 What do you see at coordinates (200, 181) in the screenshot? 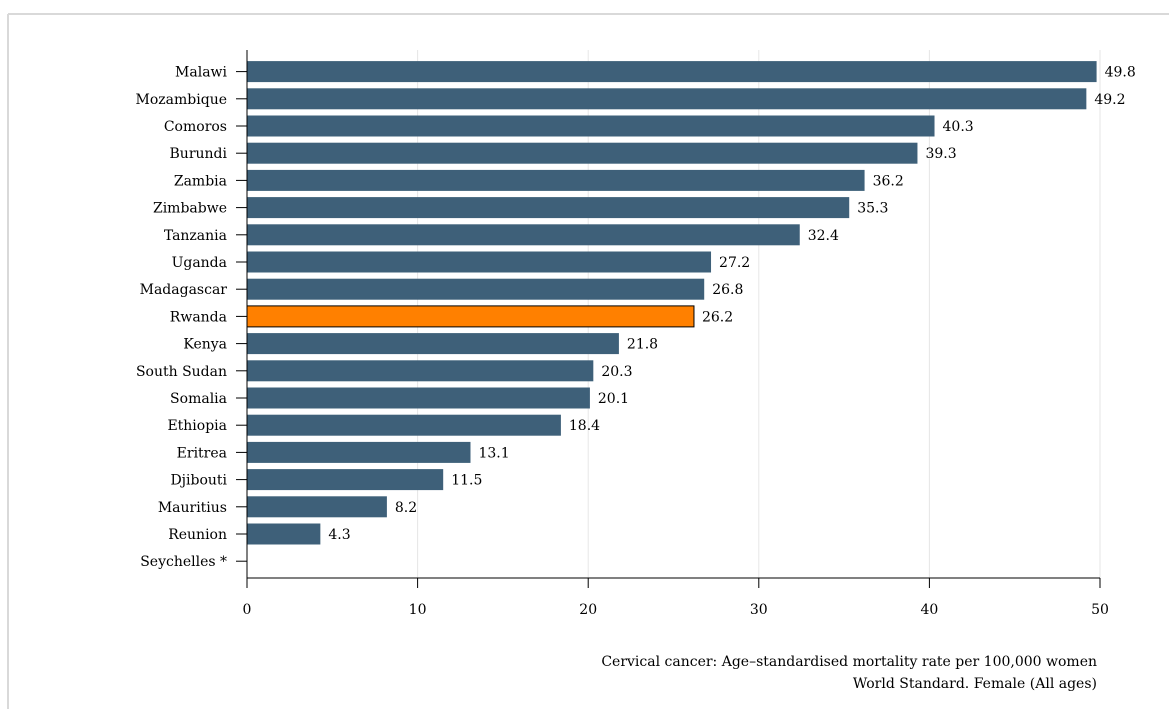
I see `category-label: Zambia` at bounding box center [200, 181].